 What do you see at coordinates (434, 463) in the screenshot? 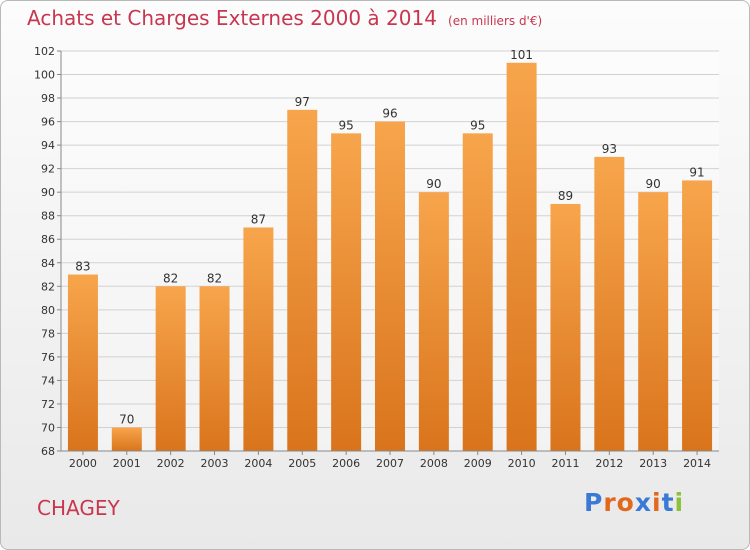
I see `x-tick-label: 2008` at bounding box center [434, 463].